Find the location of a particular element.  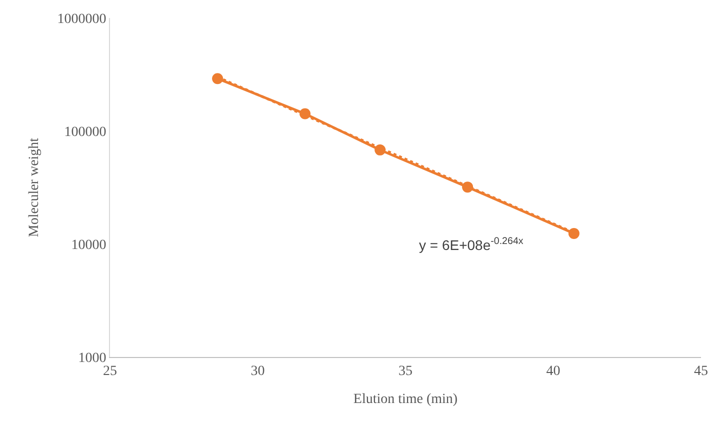

x-tick-label: 30 is located at coordinates (257, 371).